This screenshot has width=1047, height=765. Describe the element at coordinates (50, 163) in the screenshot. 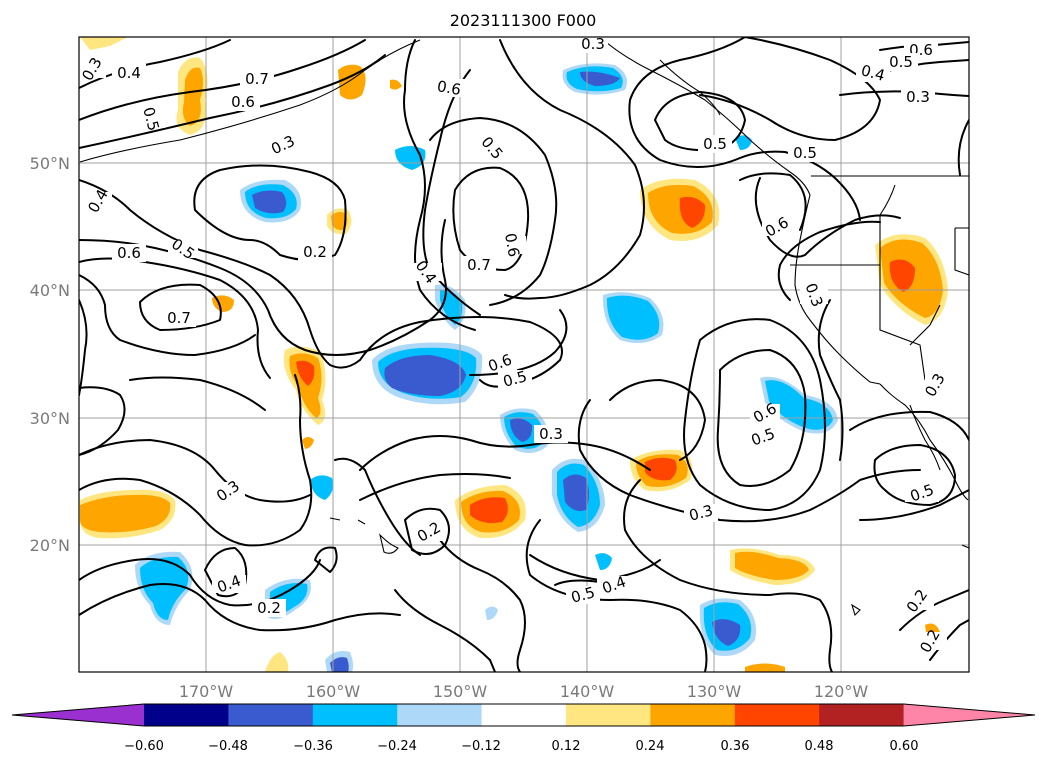

I see `lat-label: 50°N` at that location.